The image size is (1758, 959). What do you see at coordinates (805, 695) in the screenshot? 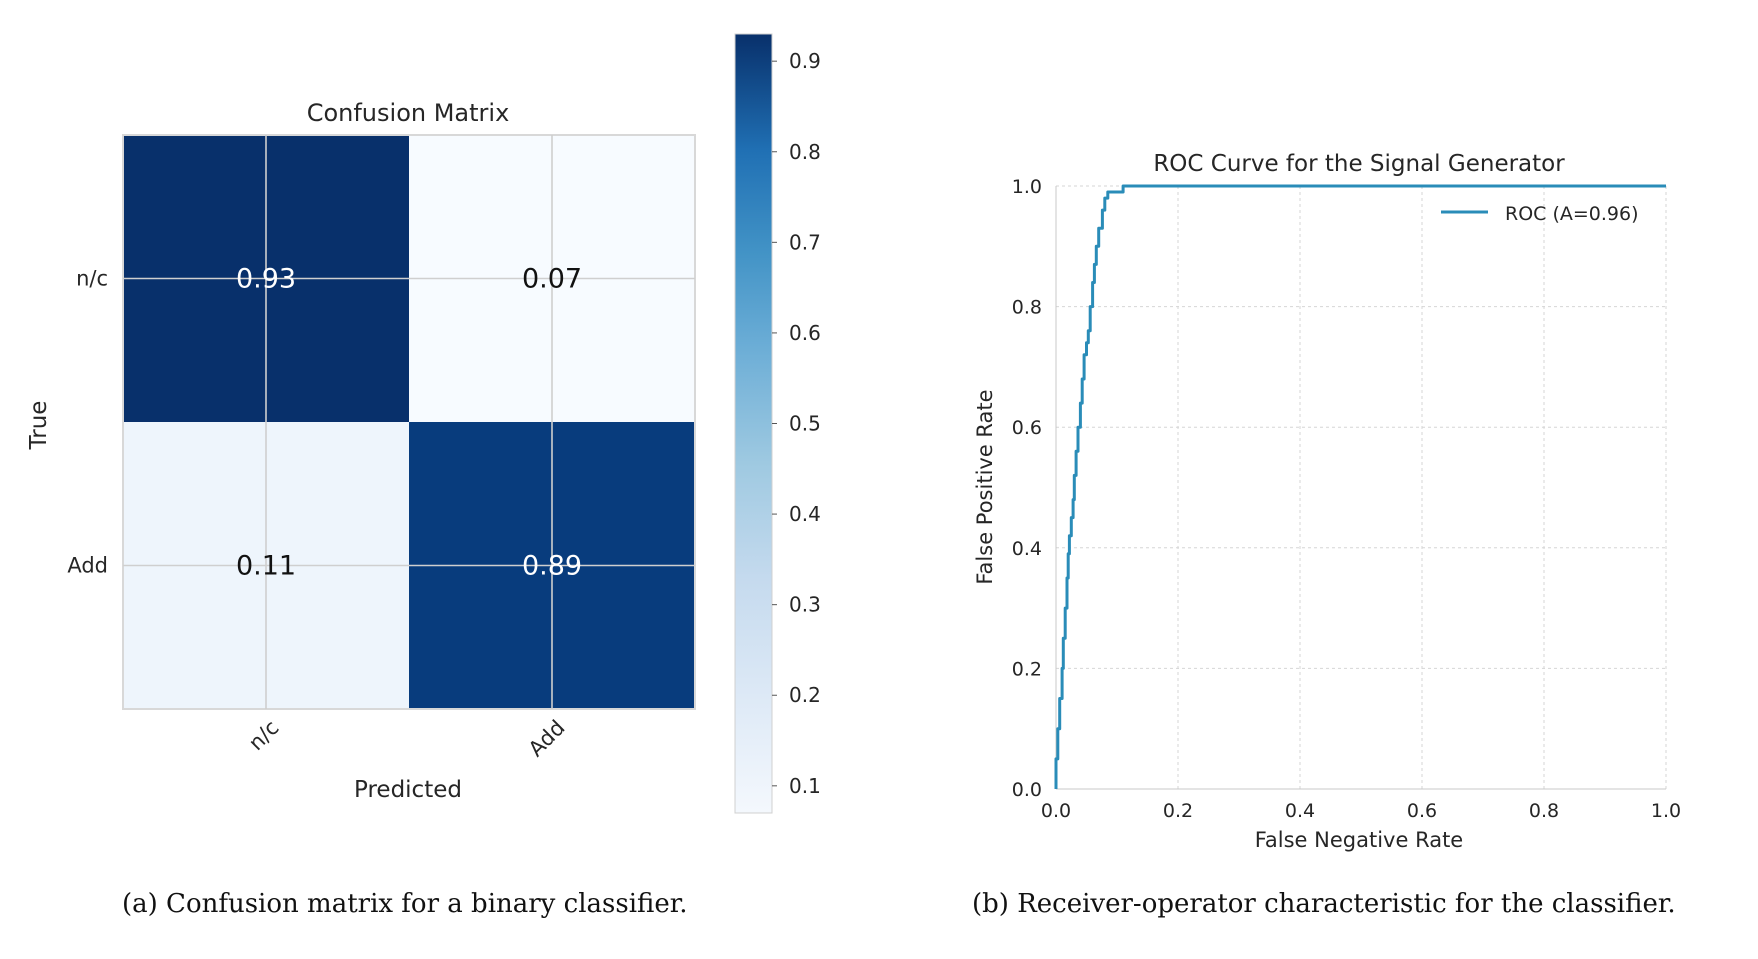
I see `colorbar-tick-label: 0.2` at bounding box center [805, 695].